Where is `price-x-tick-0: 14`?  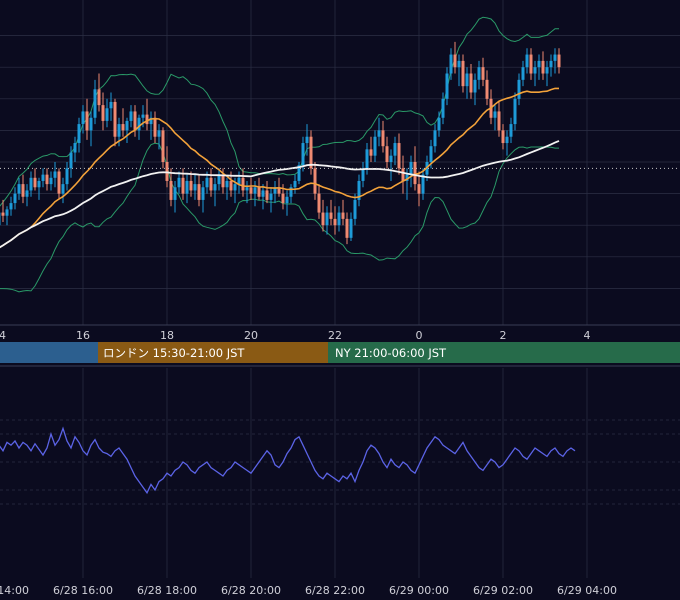
price-x-tick-0: 14 is located at coordinates (3, 335).